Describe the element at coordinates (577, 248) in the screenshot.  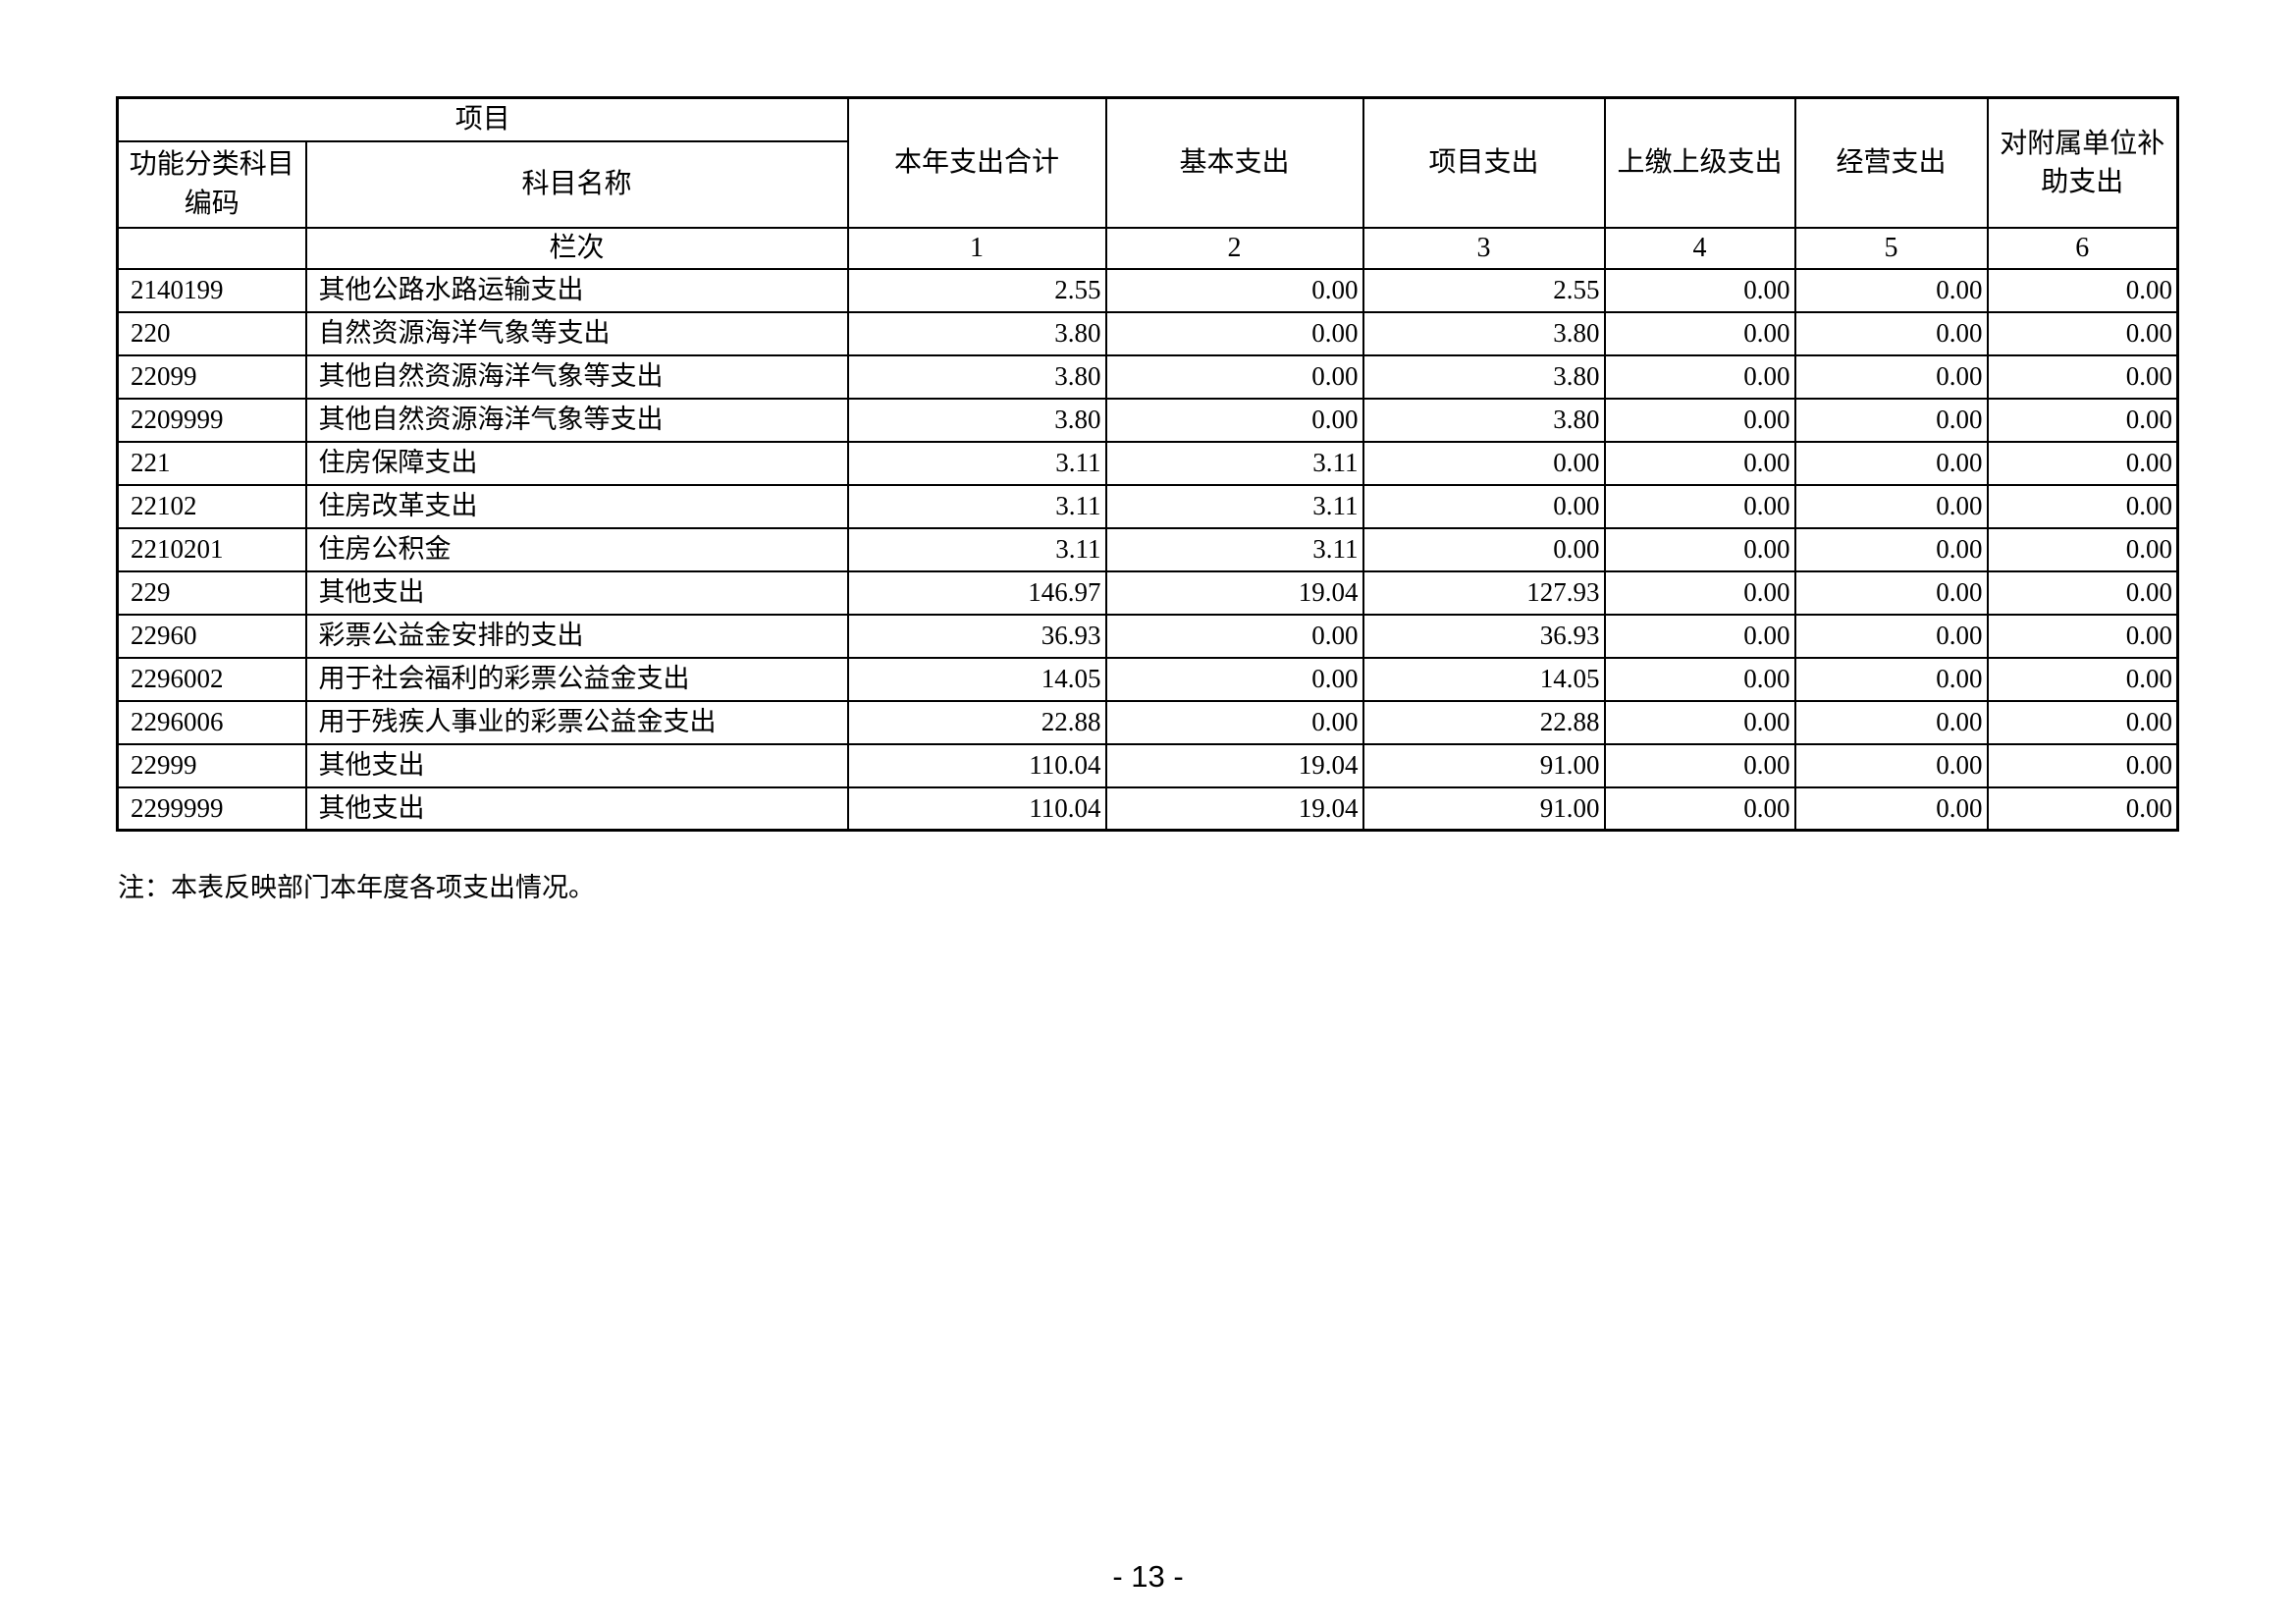
I see `lanci-label: 栏次` at that location.